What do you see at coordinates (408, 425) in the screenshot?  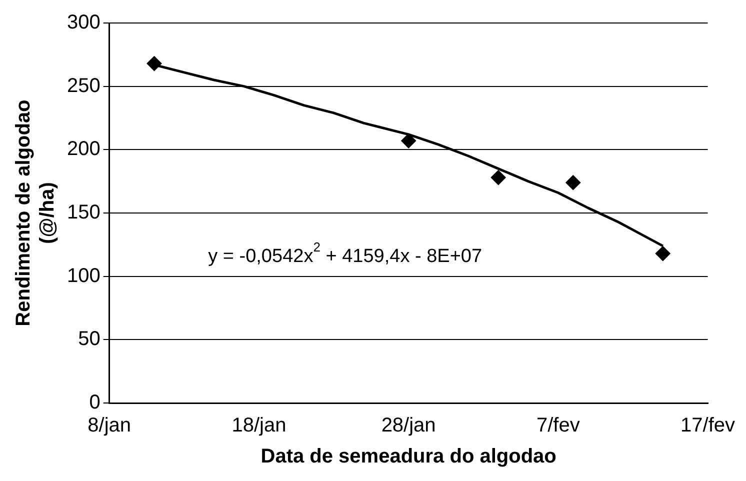 I see `x-tick-label: 28/jan` at bounding box center [408, 425].